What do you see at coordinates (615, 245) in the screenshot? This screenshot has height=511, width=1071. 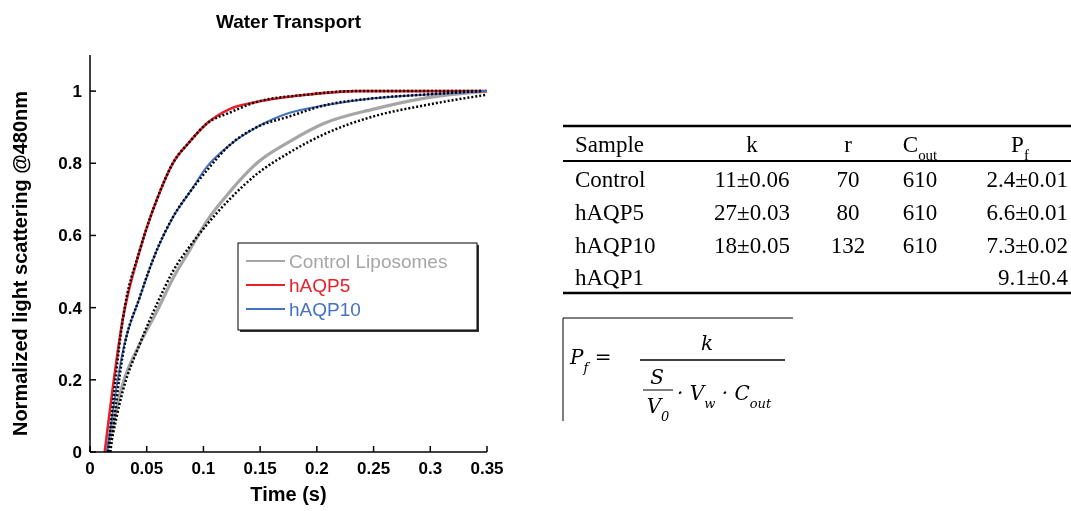 I see `category-label: hAQP10` at bounding box center [615, 245].